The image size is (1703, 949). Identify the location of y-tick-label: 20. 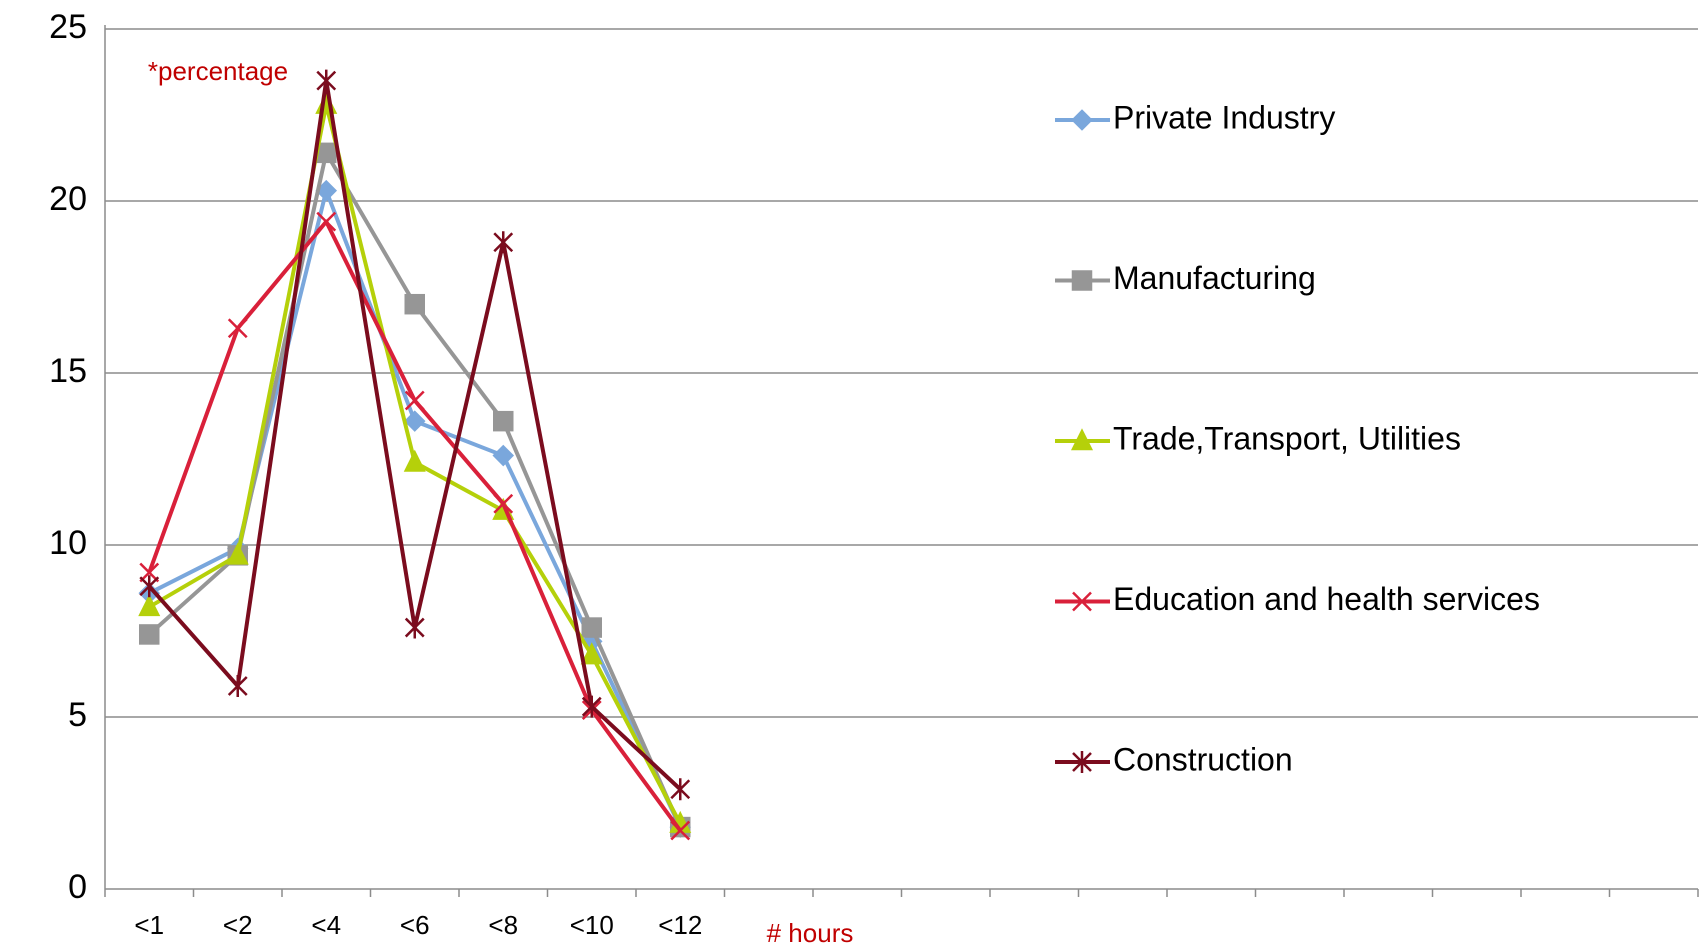
(68, 199).